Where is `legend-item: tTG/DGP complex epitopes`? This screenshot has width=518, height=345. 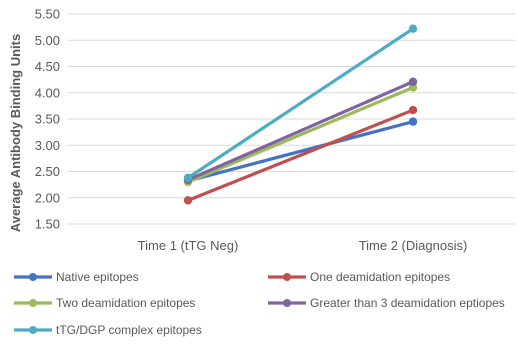 legend-item: tTG/DGP complex epitopes is located at coordinates (108, 330).